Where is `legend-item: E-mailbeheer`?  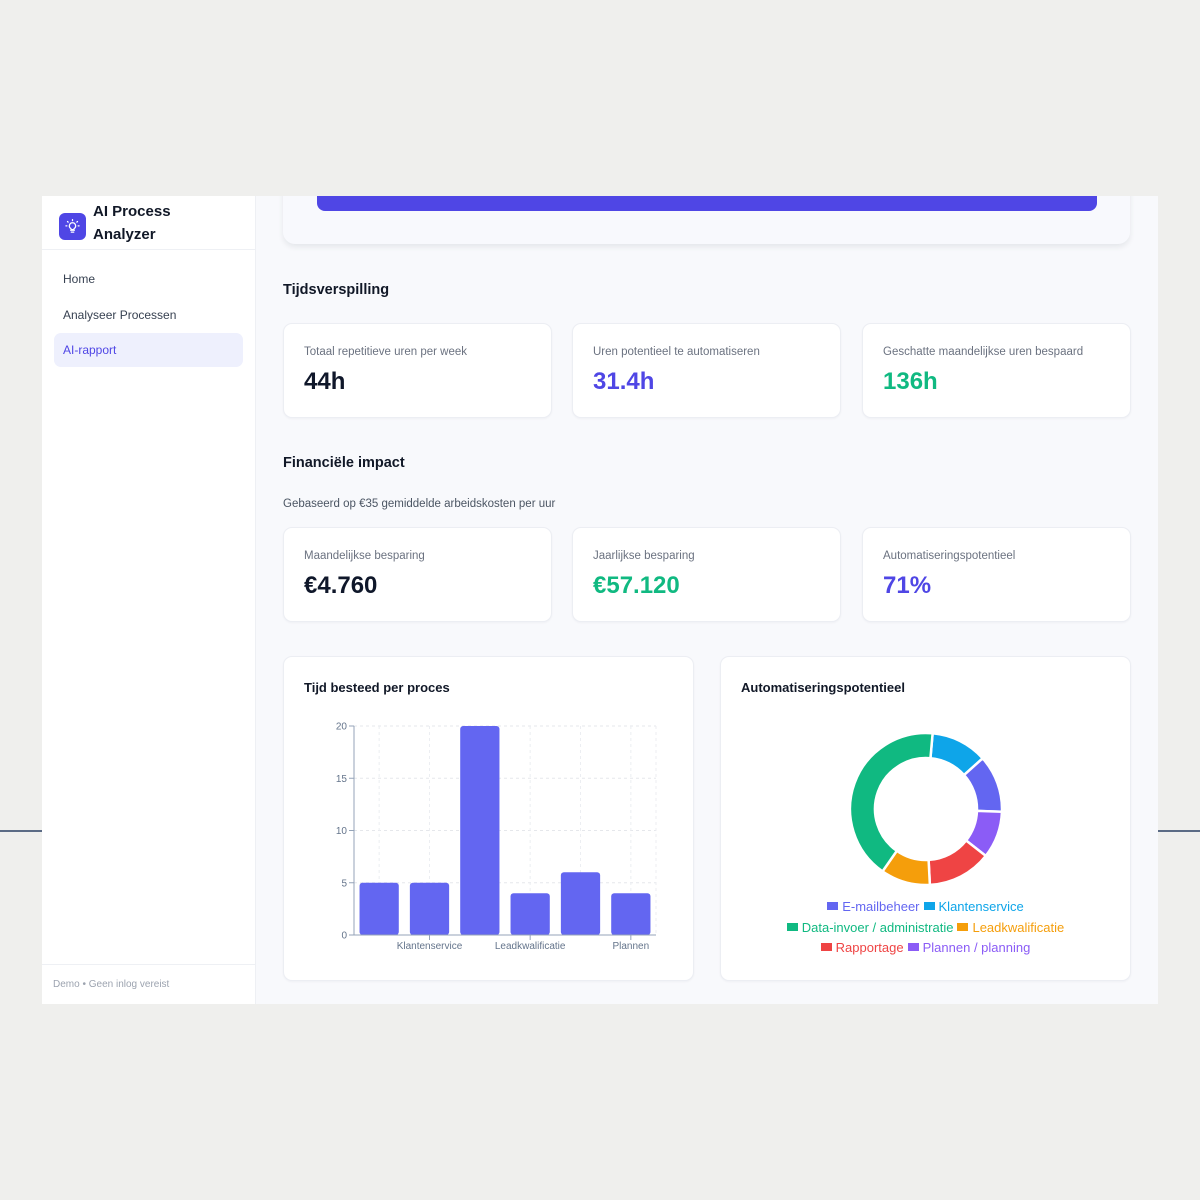
legend-item: E-mailbeheer is located at coordinates (873, 907).